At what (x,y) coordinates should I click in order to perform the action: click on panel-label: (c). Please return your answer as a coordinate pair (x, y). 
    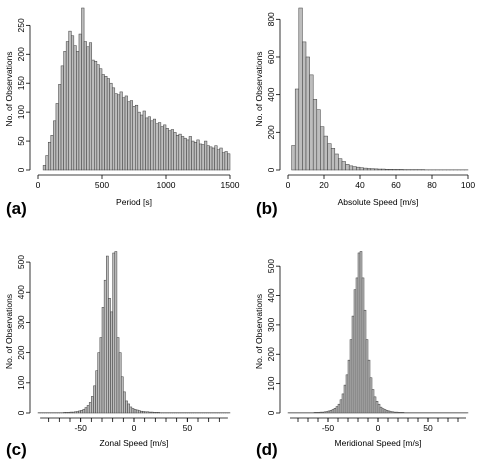
    Looking at the image, I should click on (16, 449).